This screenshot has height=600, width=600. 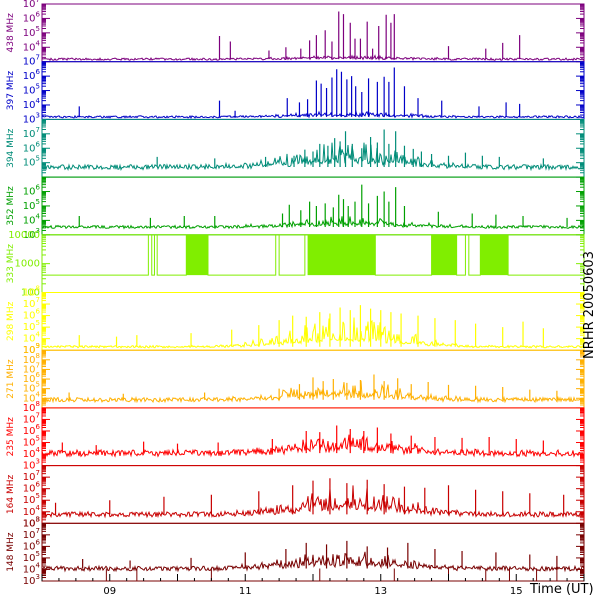 What do you see at coordinates (31, 522) in the screenshot?
I see `y-tick-label: 10⁸` at bounding box center [31, 522].